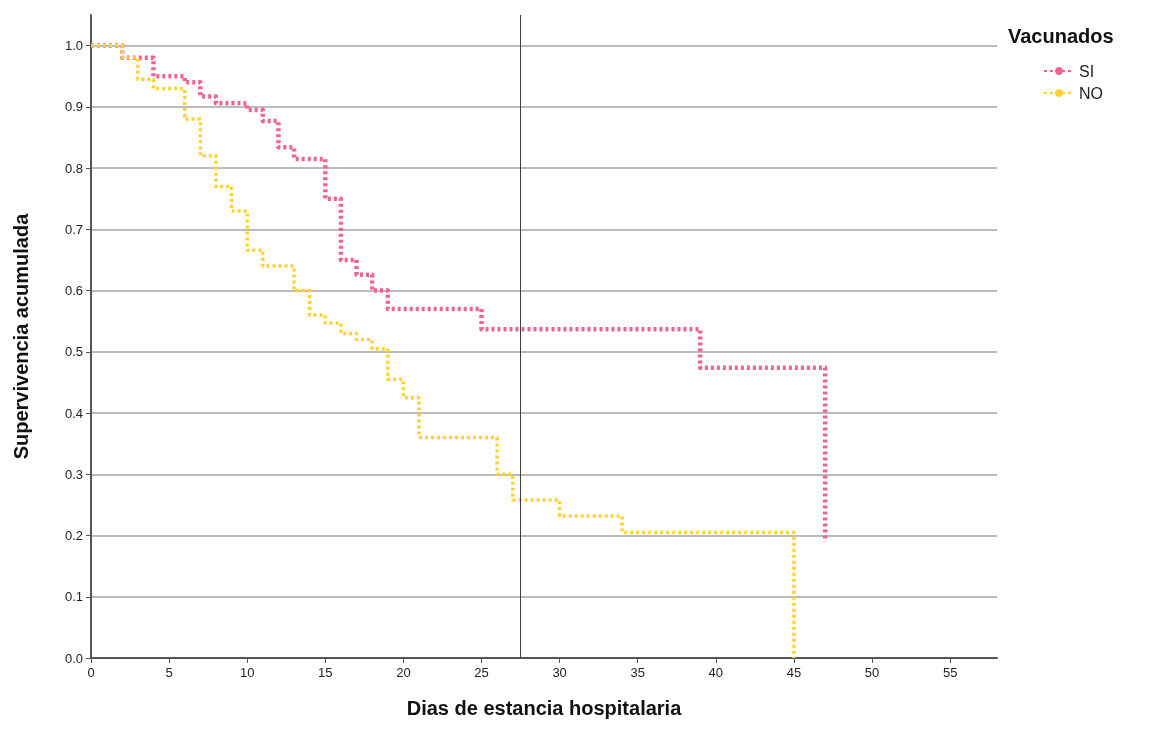  Describe the element at coordinates (73, 658) in the screenshot. I see `y-tick-label: 0.0` at that location.